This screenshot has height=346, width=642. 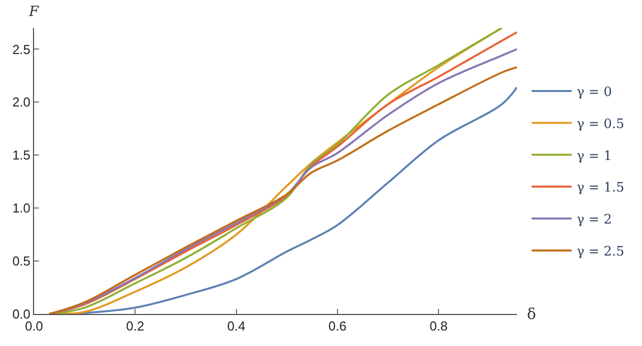 I want to click on legend-label: γ = 2, so click(x=594, y=220).